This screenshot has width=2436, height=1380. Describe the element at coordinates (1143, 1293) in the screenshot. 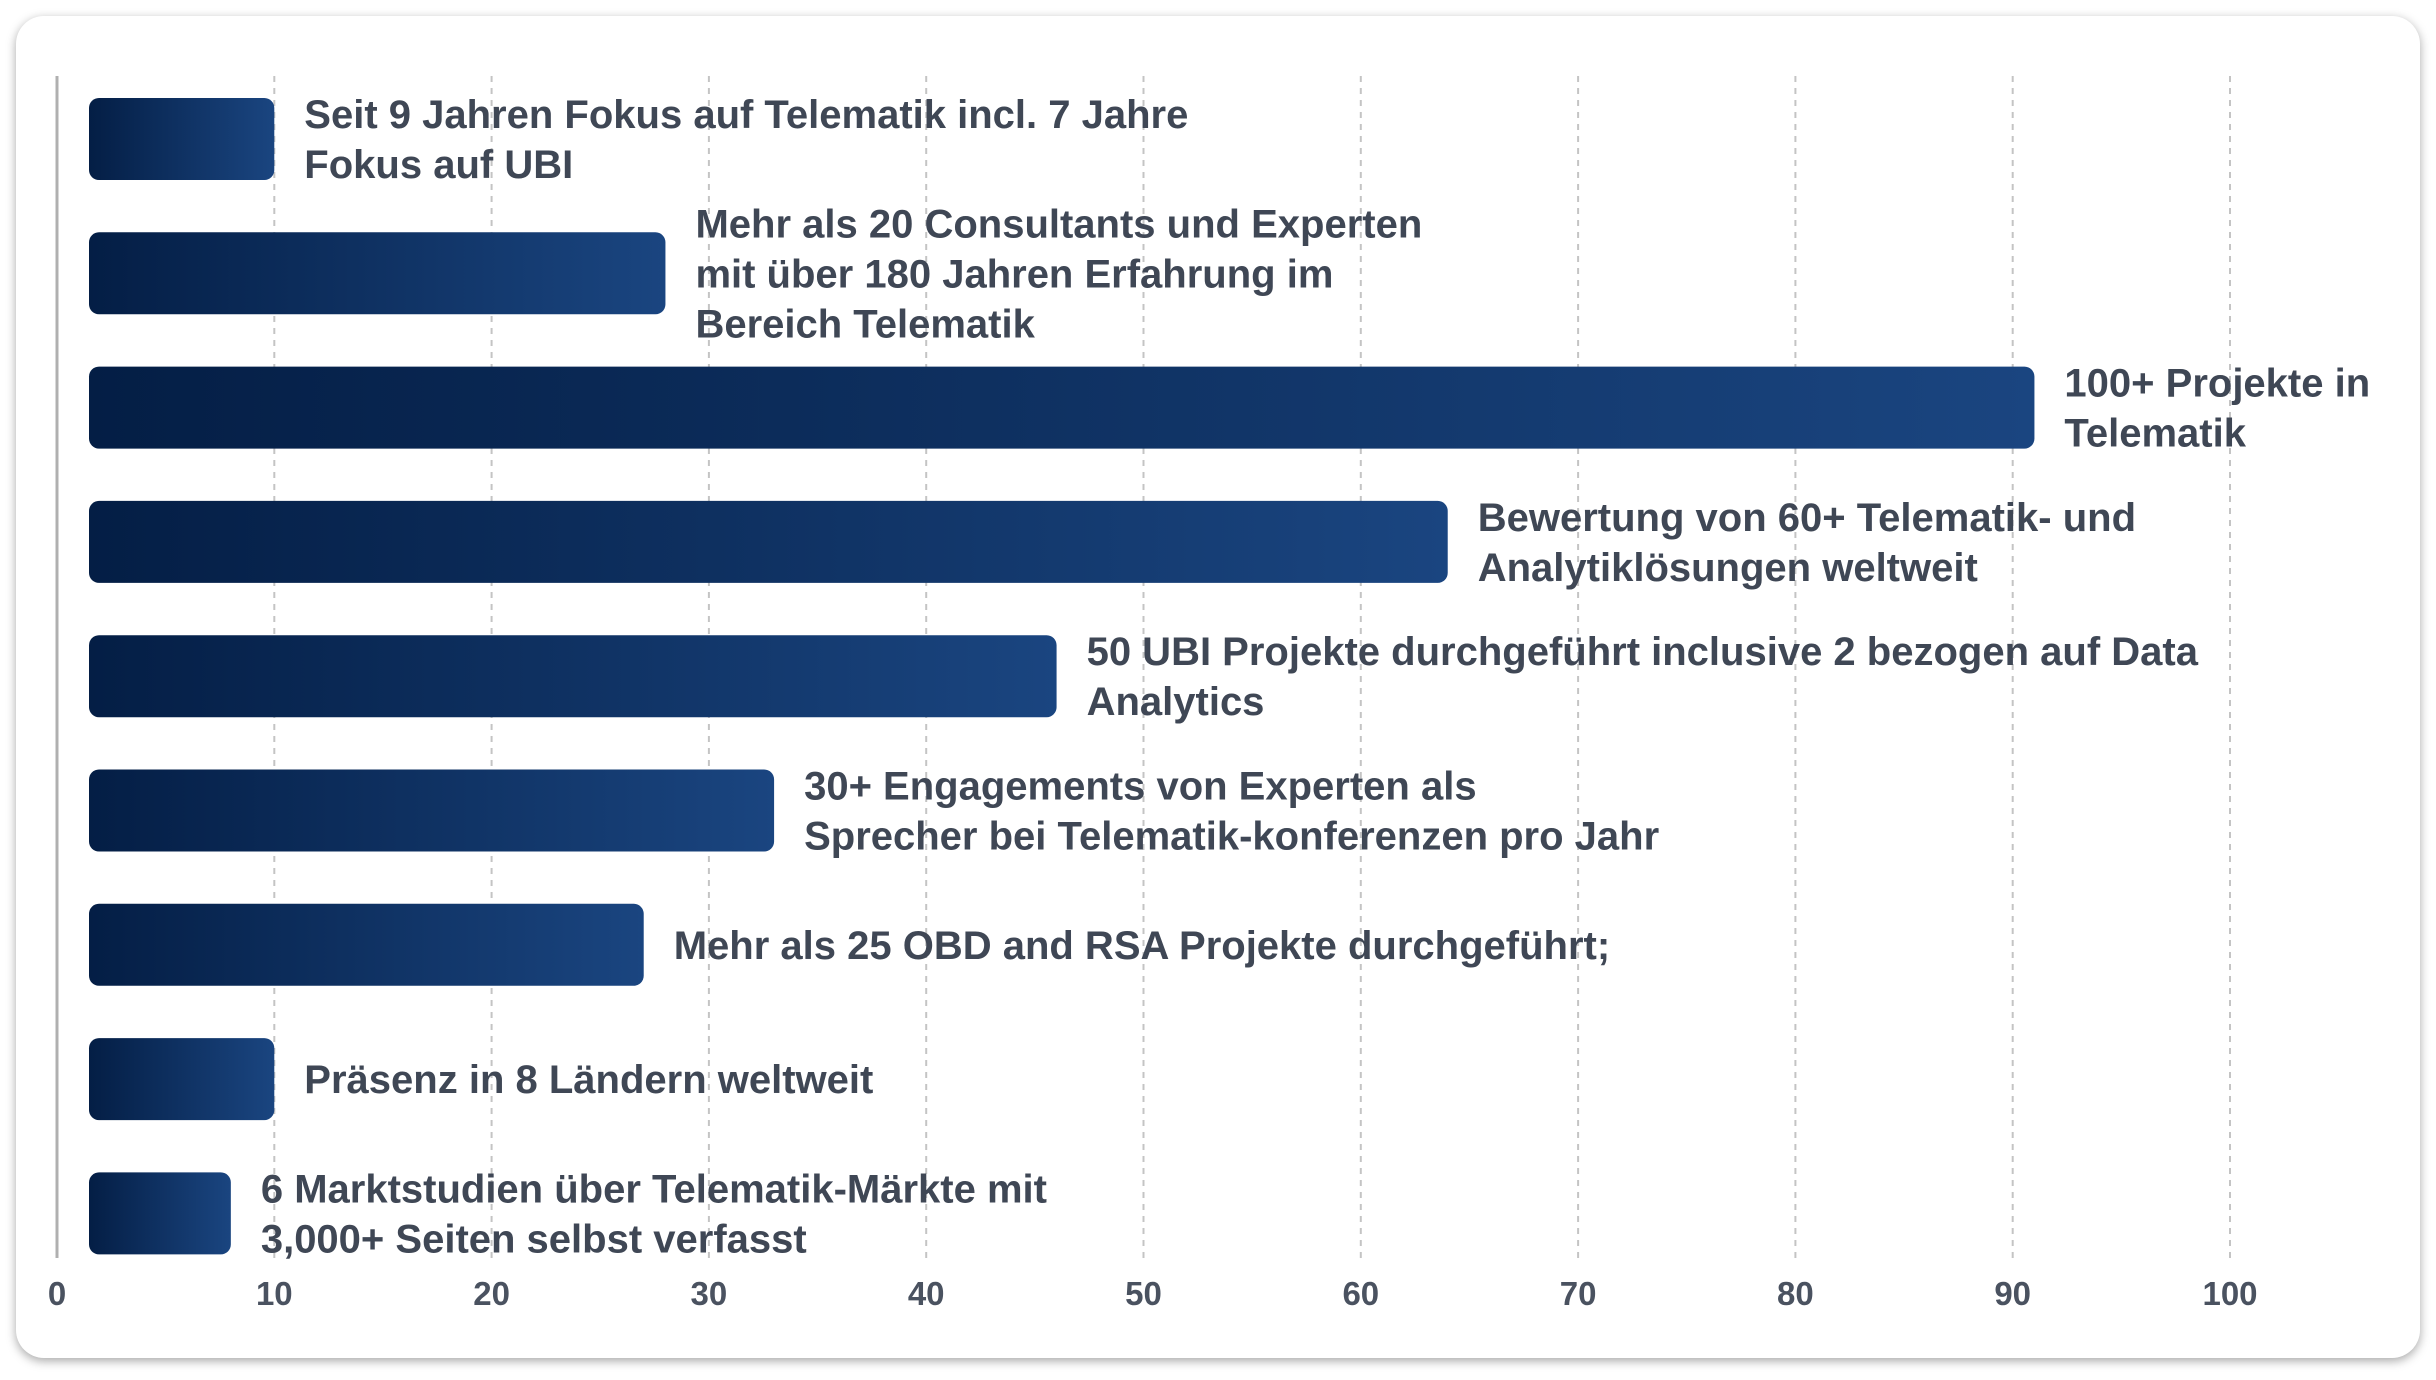

I see `x-tick-label: 50` at that location.